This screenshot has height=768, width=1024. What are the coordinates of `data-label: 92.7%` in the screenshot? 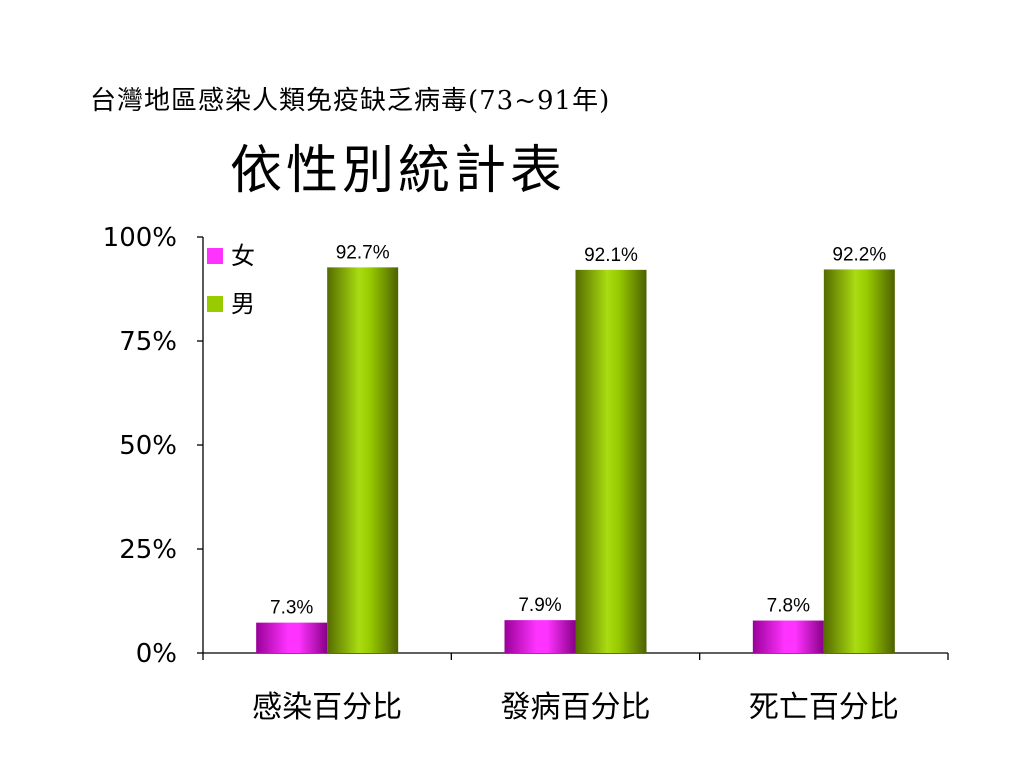 It's located at (363, 252).